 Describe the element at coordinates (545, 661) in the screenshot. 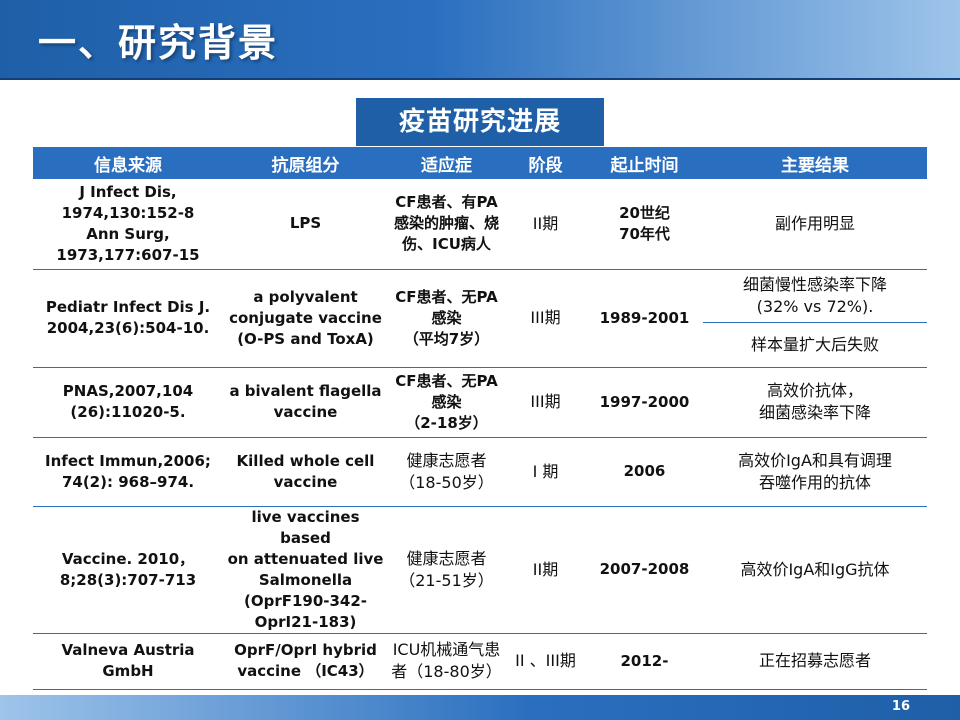

I see `cell-phase: II 、III期` at that location.